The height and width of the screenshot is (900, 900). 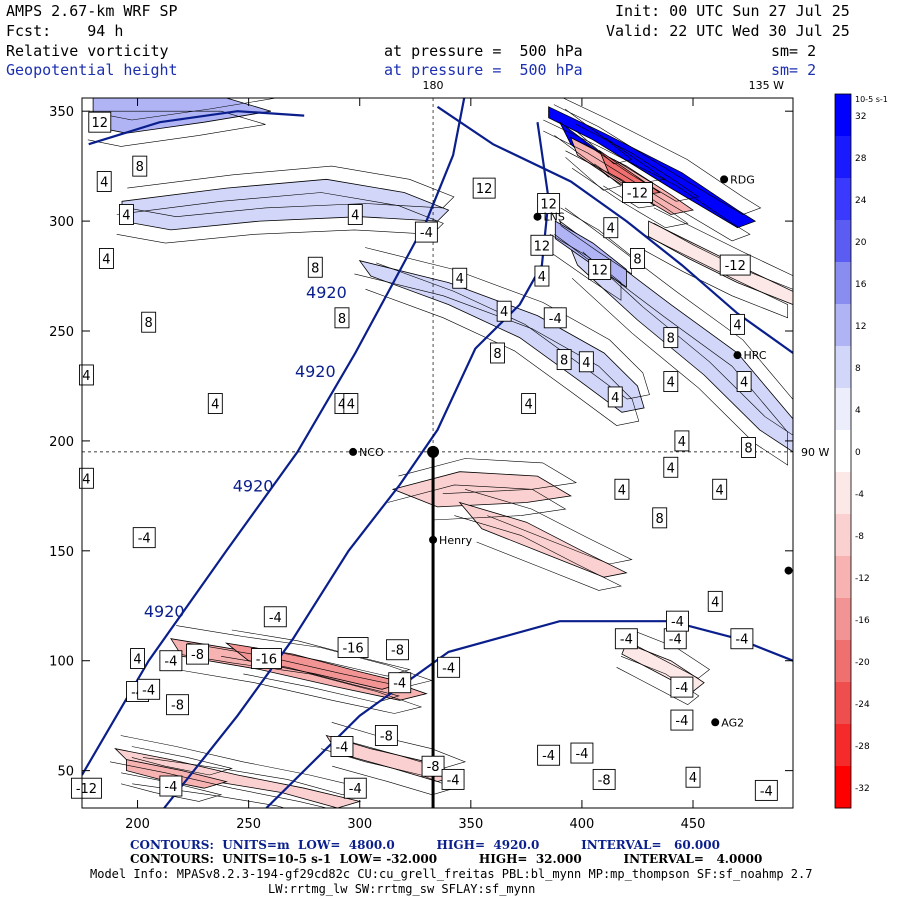 I want to click on vorticity-label-66: -4, so click(x=626, y=639).